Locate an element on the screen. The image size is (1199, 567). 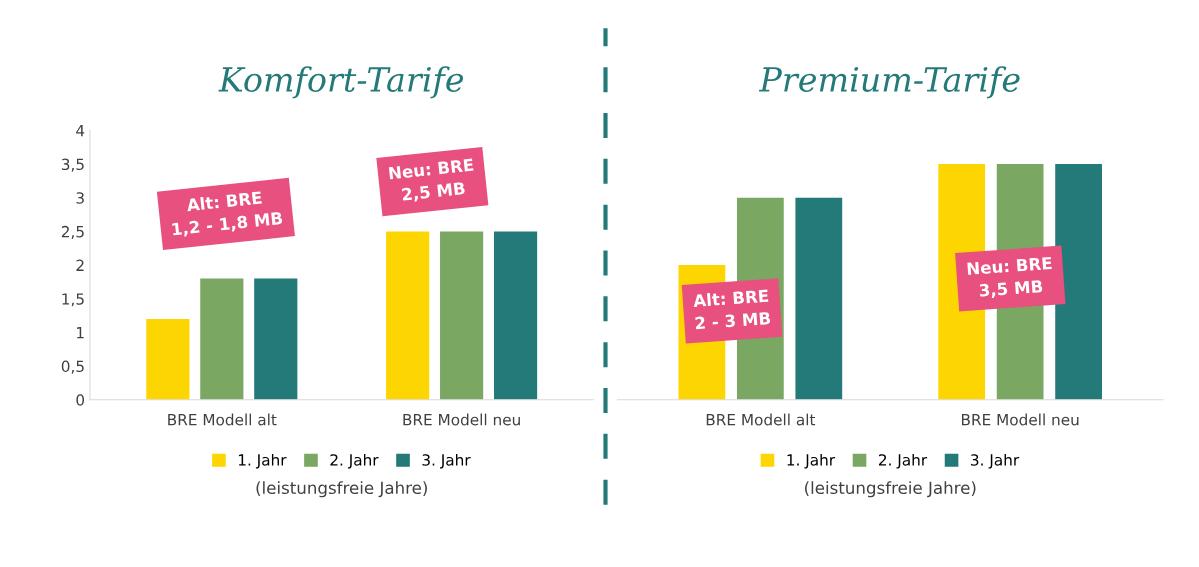
chart-title: Premium-Tarife is located at coordinates (889, 82).